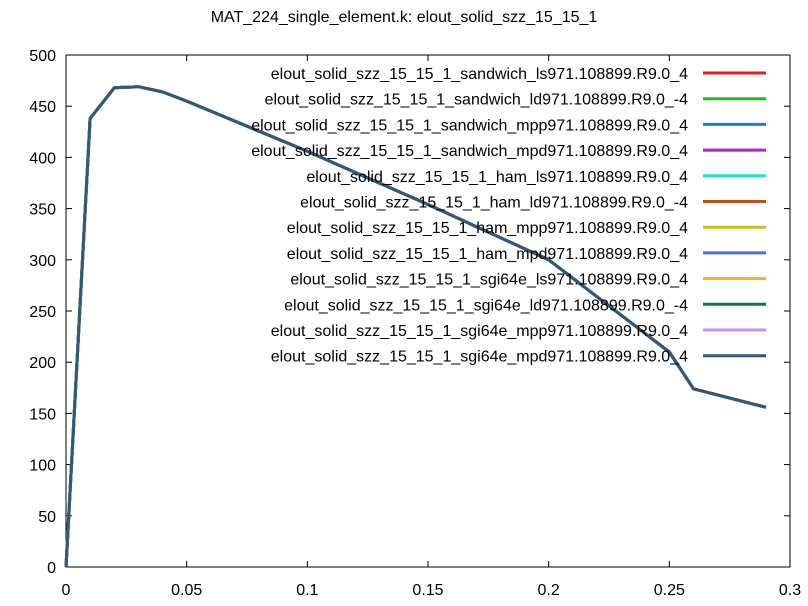 The image size is (808, 606). I want to click on y-tick-label: 150, so click(42, 414).